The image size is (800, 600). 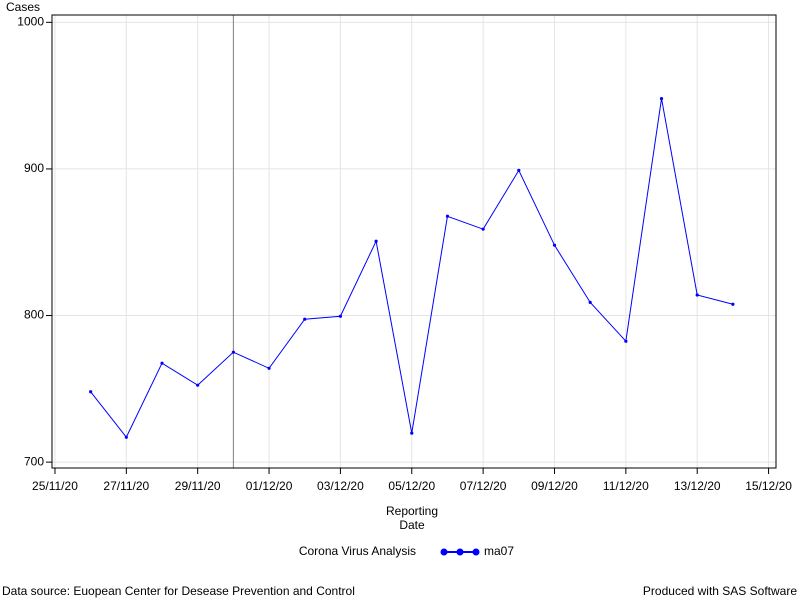 I want to click on x-tick-label: 05/12/20, so click(x=411, y=486).